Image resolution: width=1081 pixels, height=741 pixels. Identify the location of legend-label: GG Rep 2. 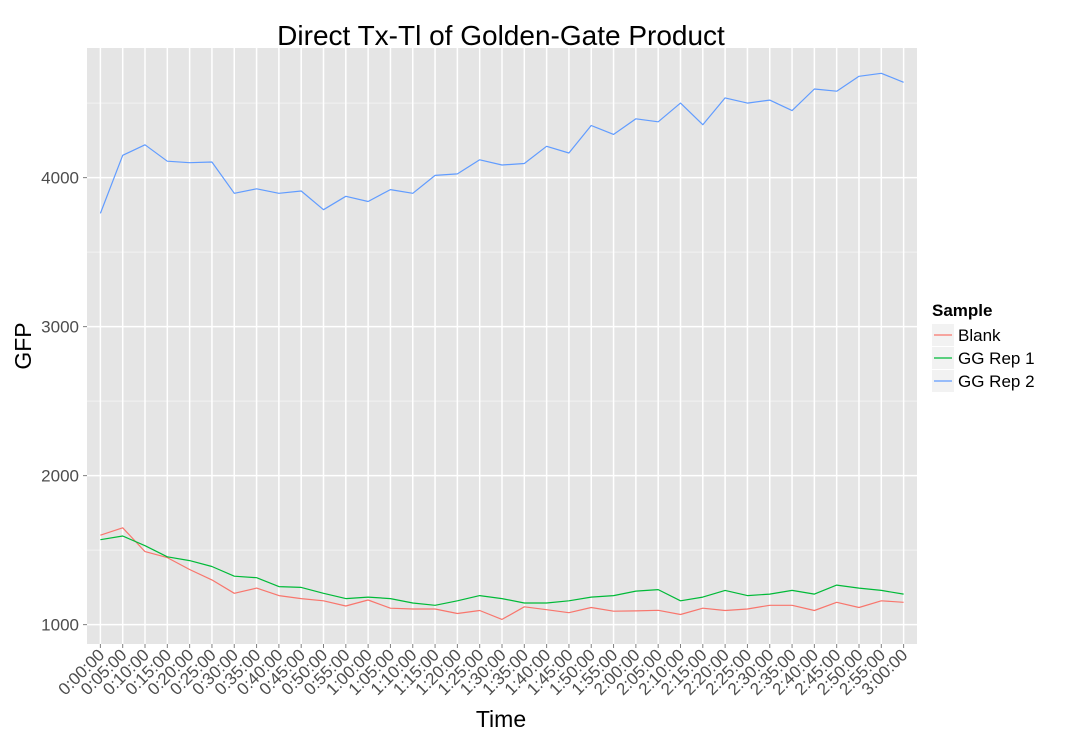
(996, 381).